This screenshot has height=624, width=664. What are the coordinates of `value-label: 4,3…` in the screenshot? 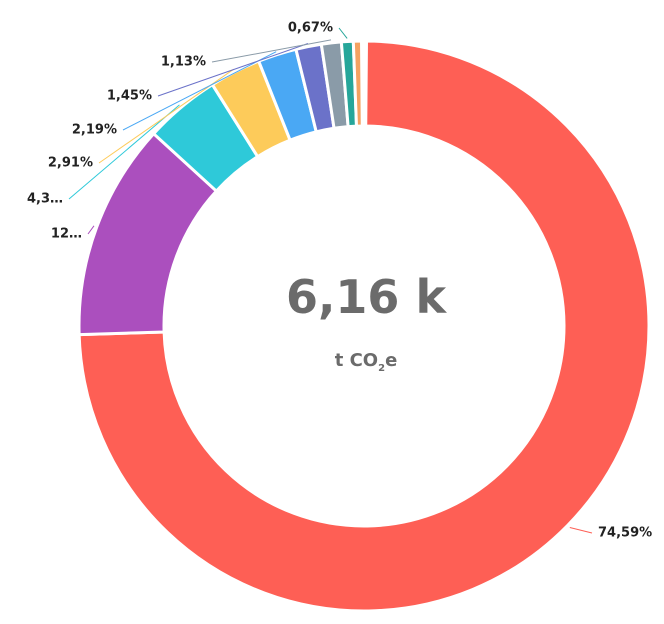 It's located at (45, 199).